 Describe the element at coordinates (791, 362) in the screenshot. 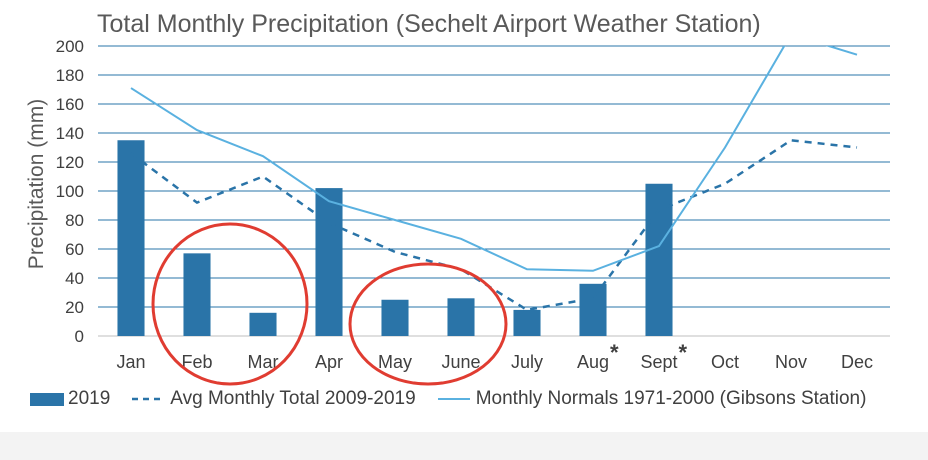

I see `x-tick-label: Nov` at that location.